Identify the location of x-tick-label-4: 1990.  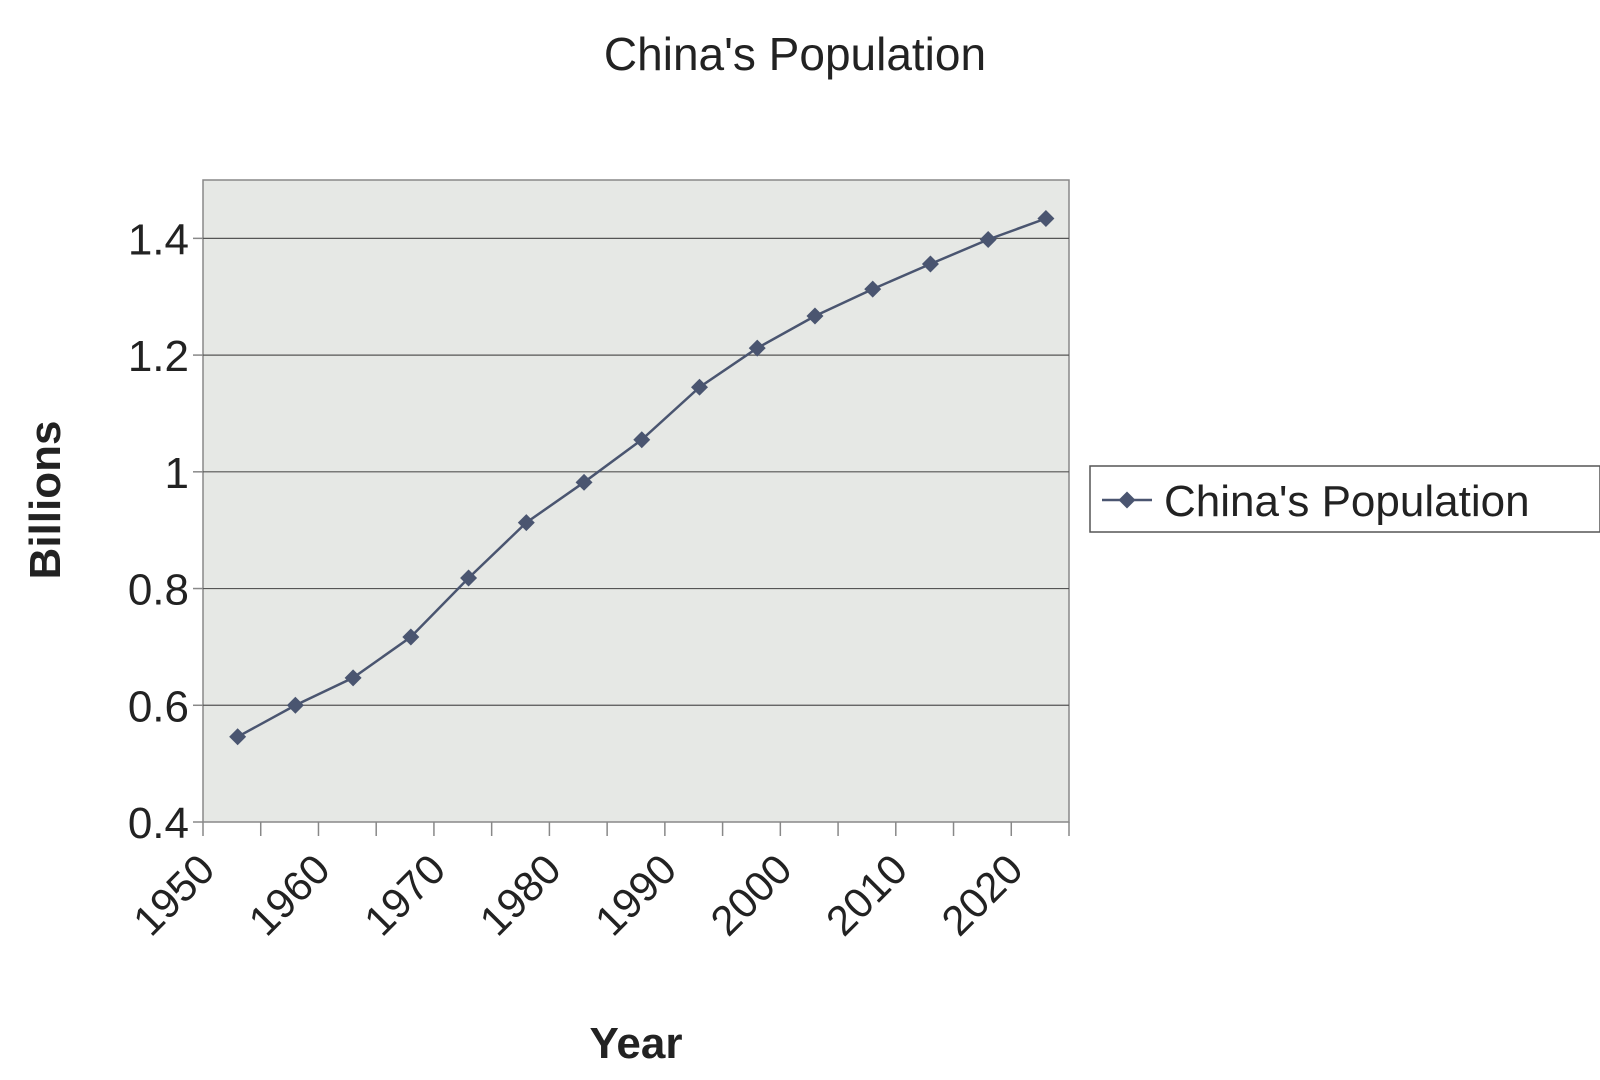
(635, 894).